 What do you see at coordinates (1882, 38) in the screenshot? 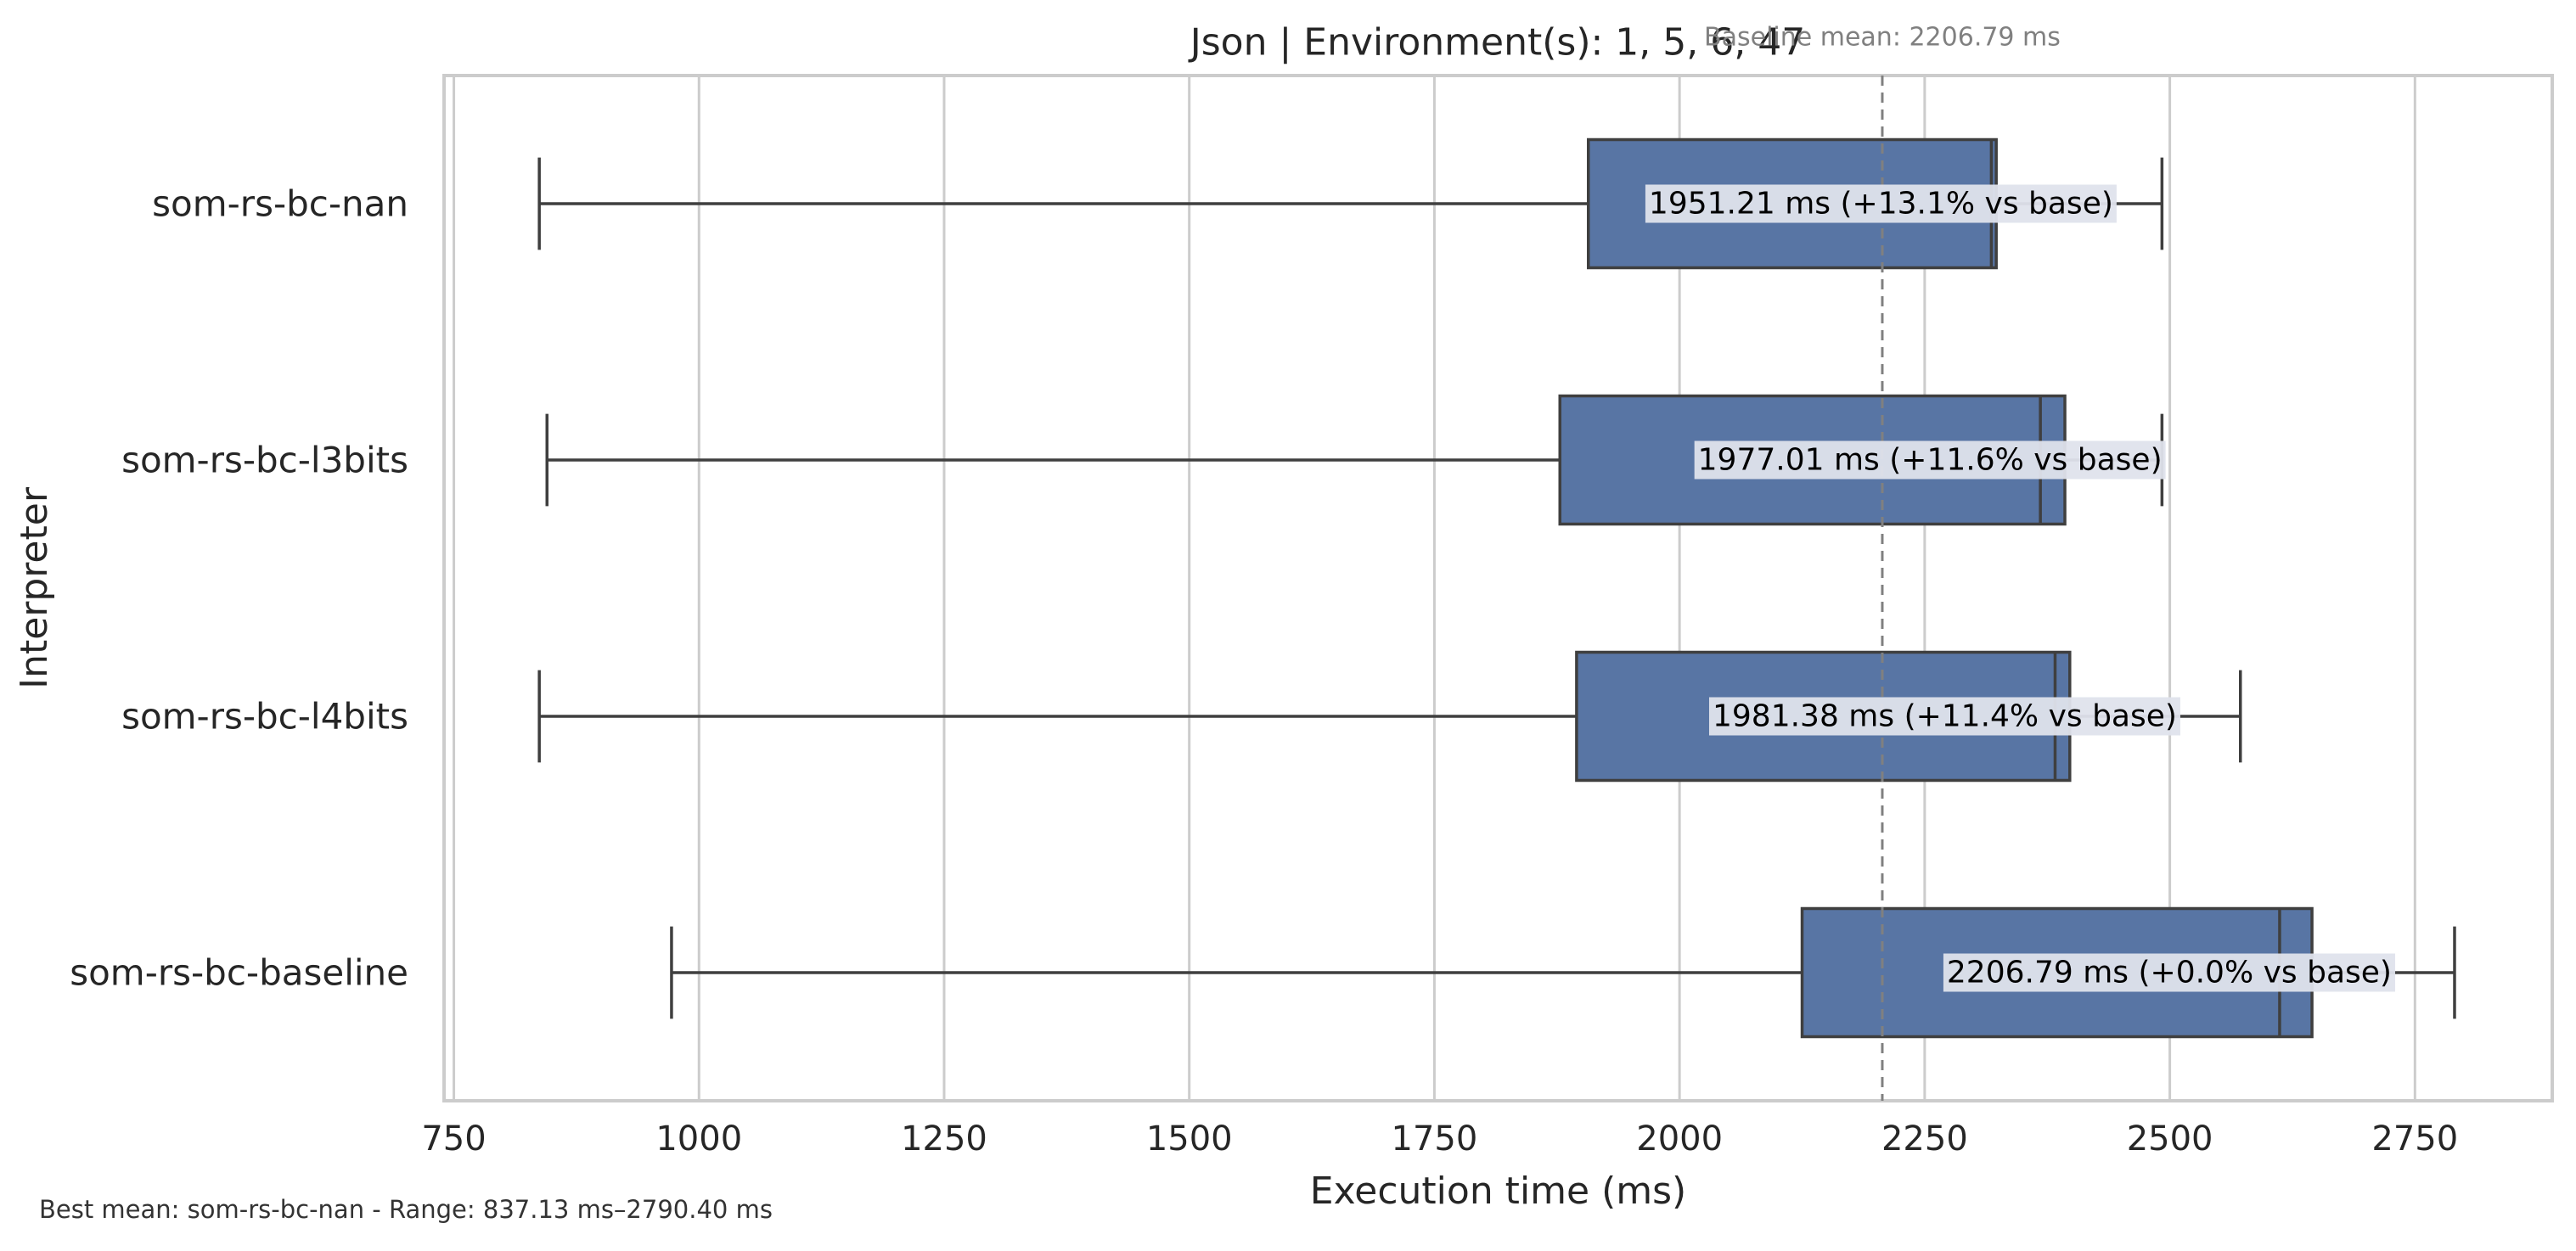
I see `baseline-label: Baseline mean: 2206.79 ms` at bounding box center [1882, 38].